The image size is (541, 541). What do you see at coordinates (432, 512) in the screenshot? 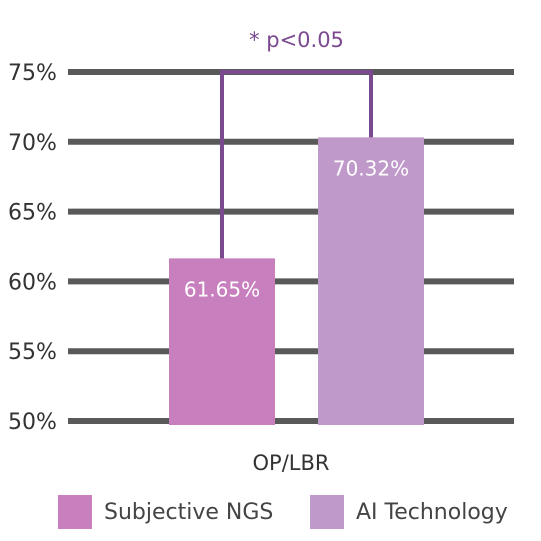
I see `legend-label-ai-technology: AI Technology` at bounding box center [432, 512].